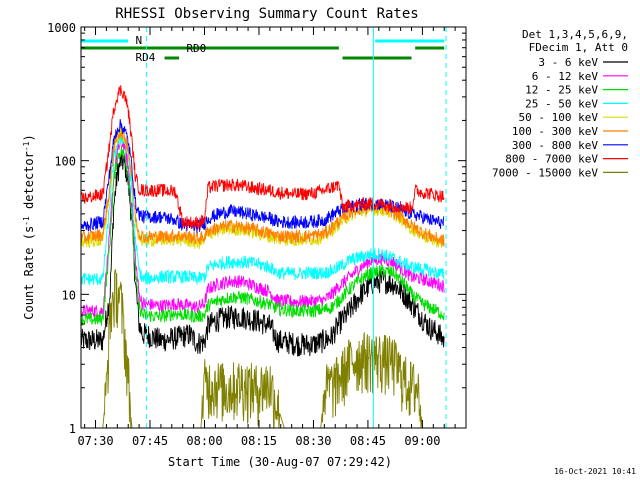 The image size is (640, 485). Describe the element at coordinates (29, 183) in the screenshot. I see `y-label-mid: detector` at that location.